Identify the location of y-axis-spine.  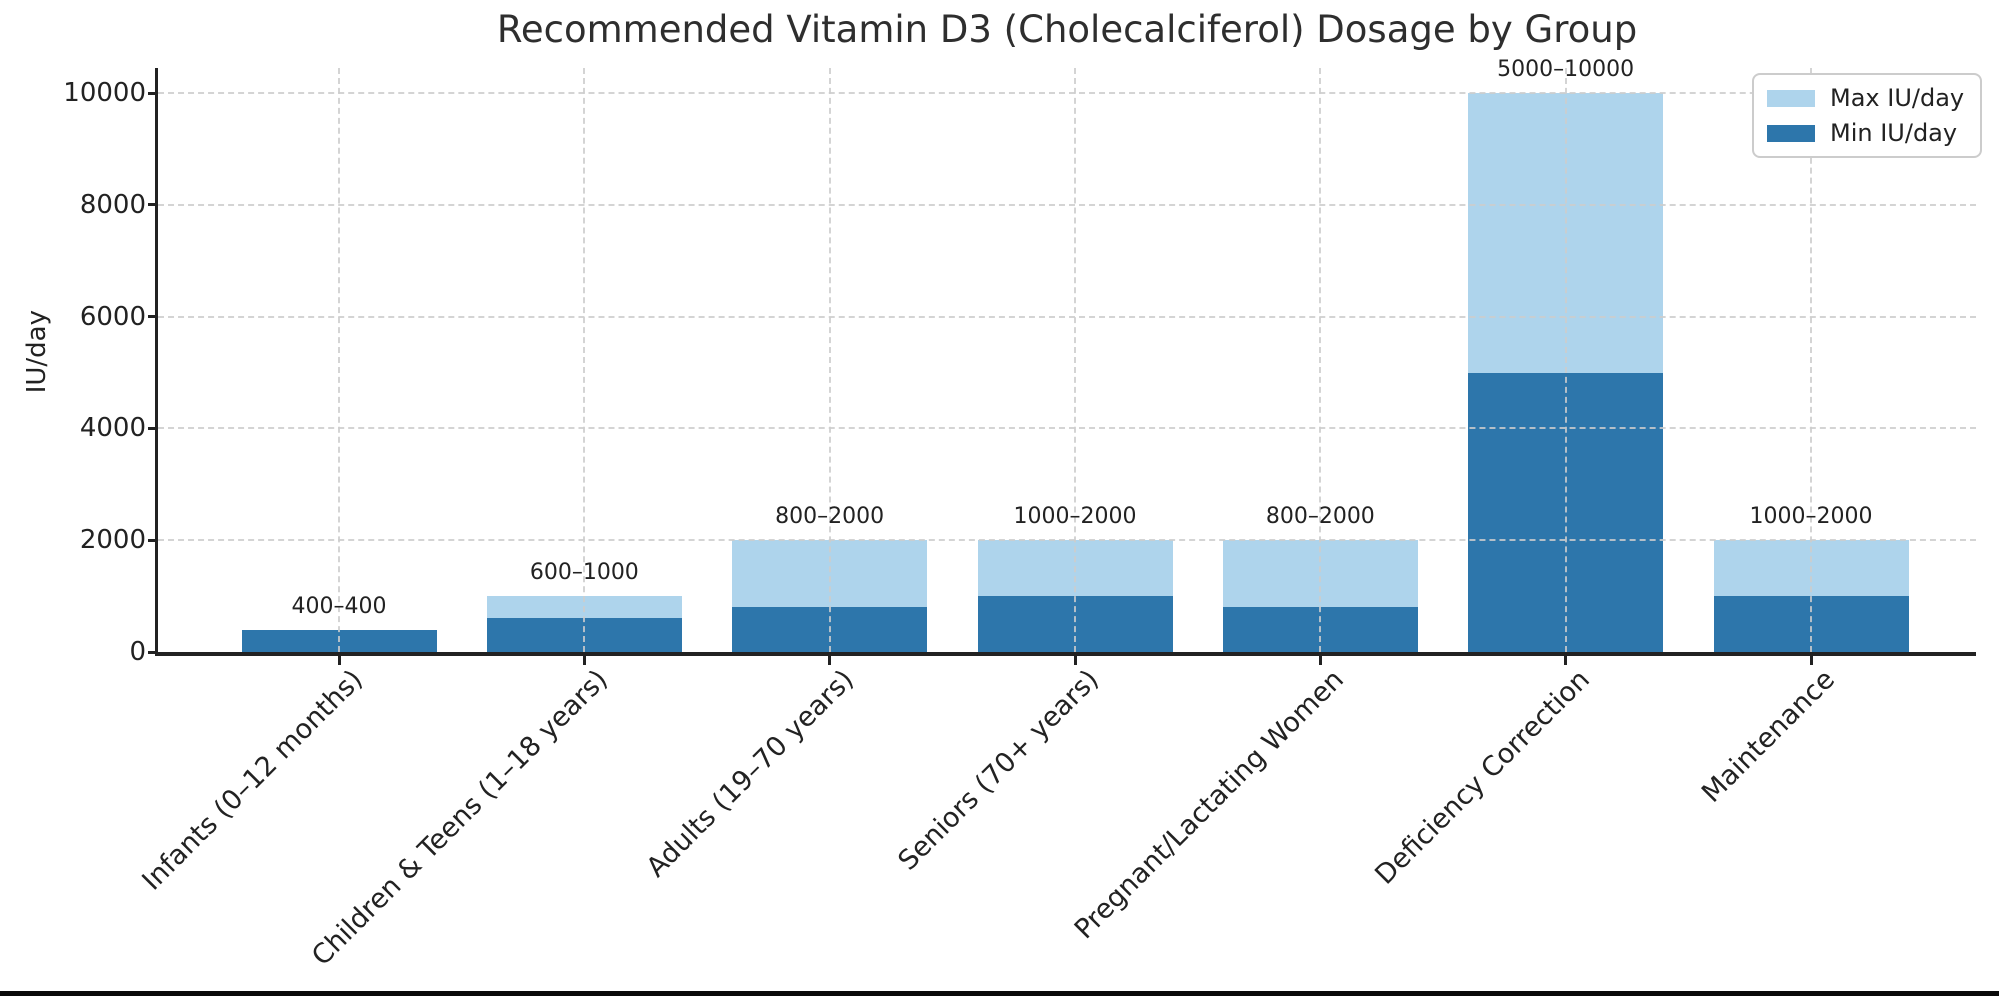
(156, 361).